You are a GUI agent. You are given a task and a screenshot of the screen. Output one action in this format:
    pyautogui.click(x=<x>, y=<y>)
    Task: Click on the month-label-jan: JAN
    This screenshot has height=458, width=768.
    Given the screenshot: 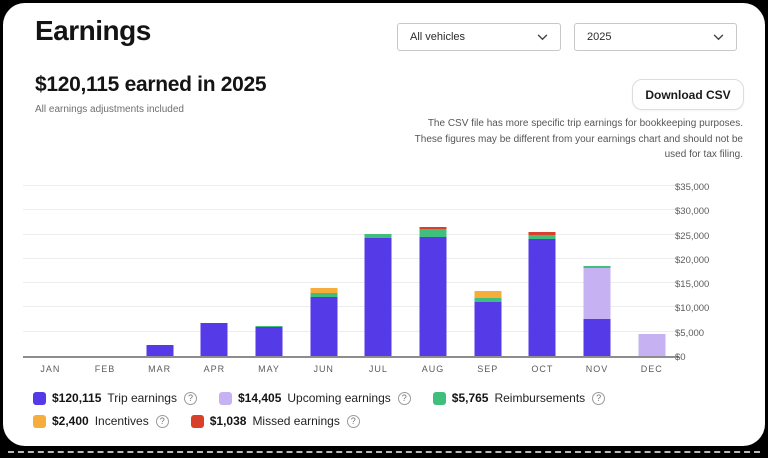 What is the action you would take?
    pyautogui.click(x=50, y=369)
    